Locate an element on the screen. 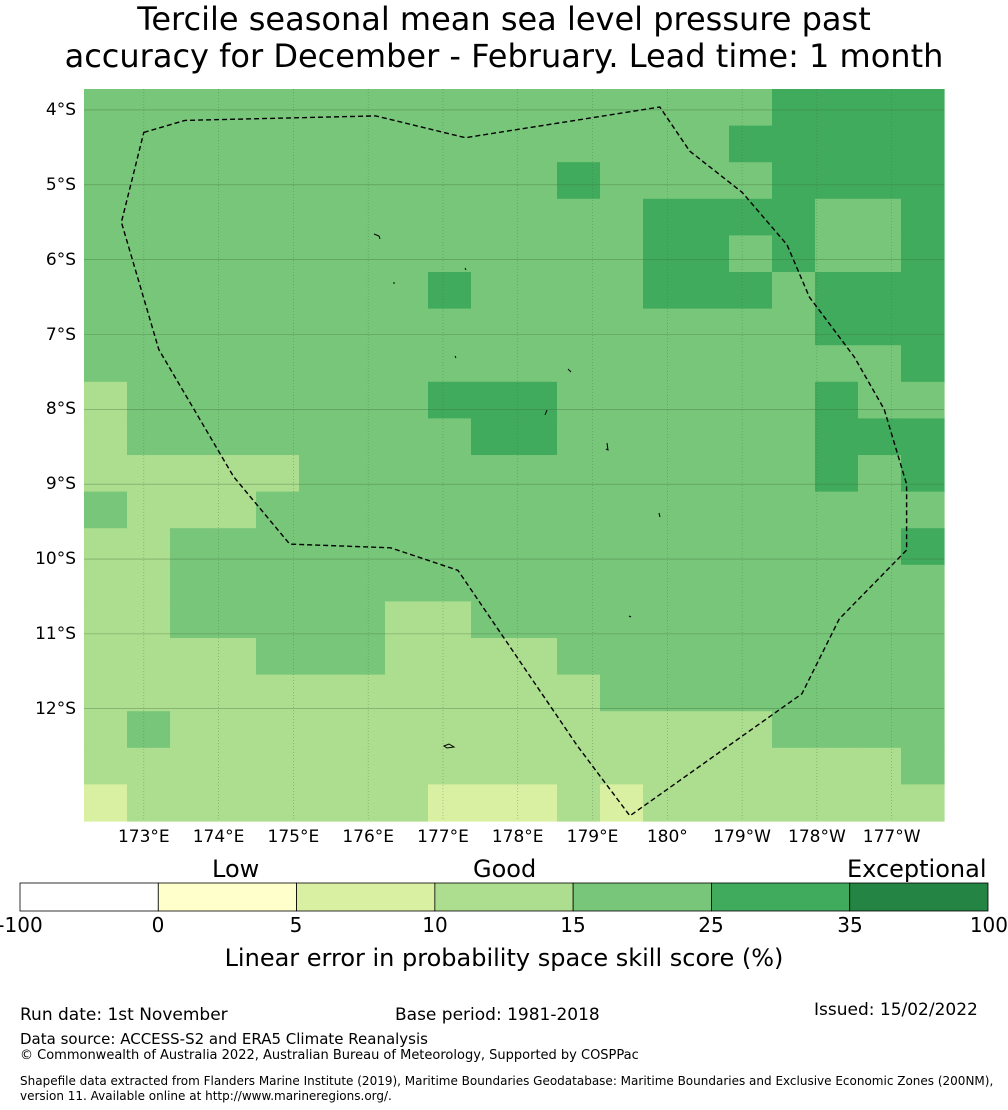 The height and width of the screenshot is (1110, 1008). colorbar-tick: 5 is located at coordinates (296, 925).